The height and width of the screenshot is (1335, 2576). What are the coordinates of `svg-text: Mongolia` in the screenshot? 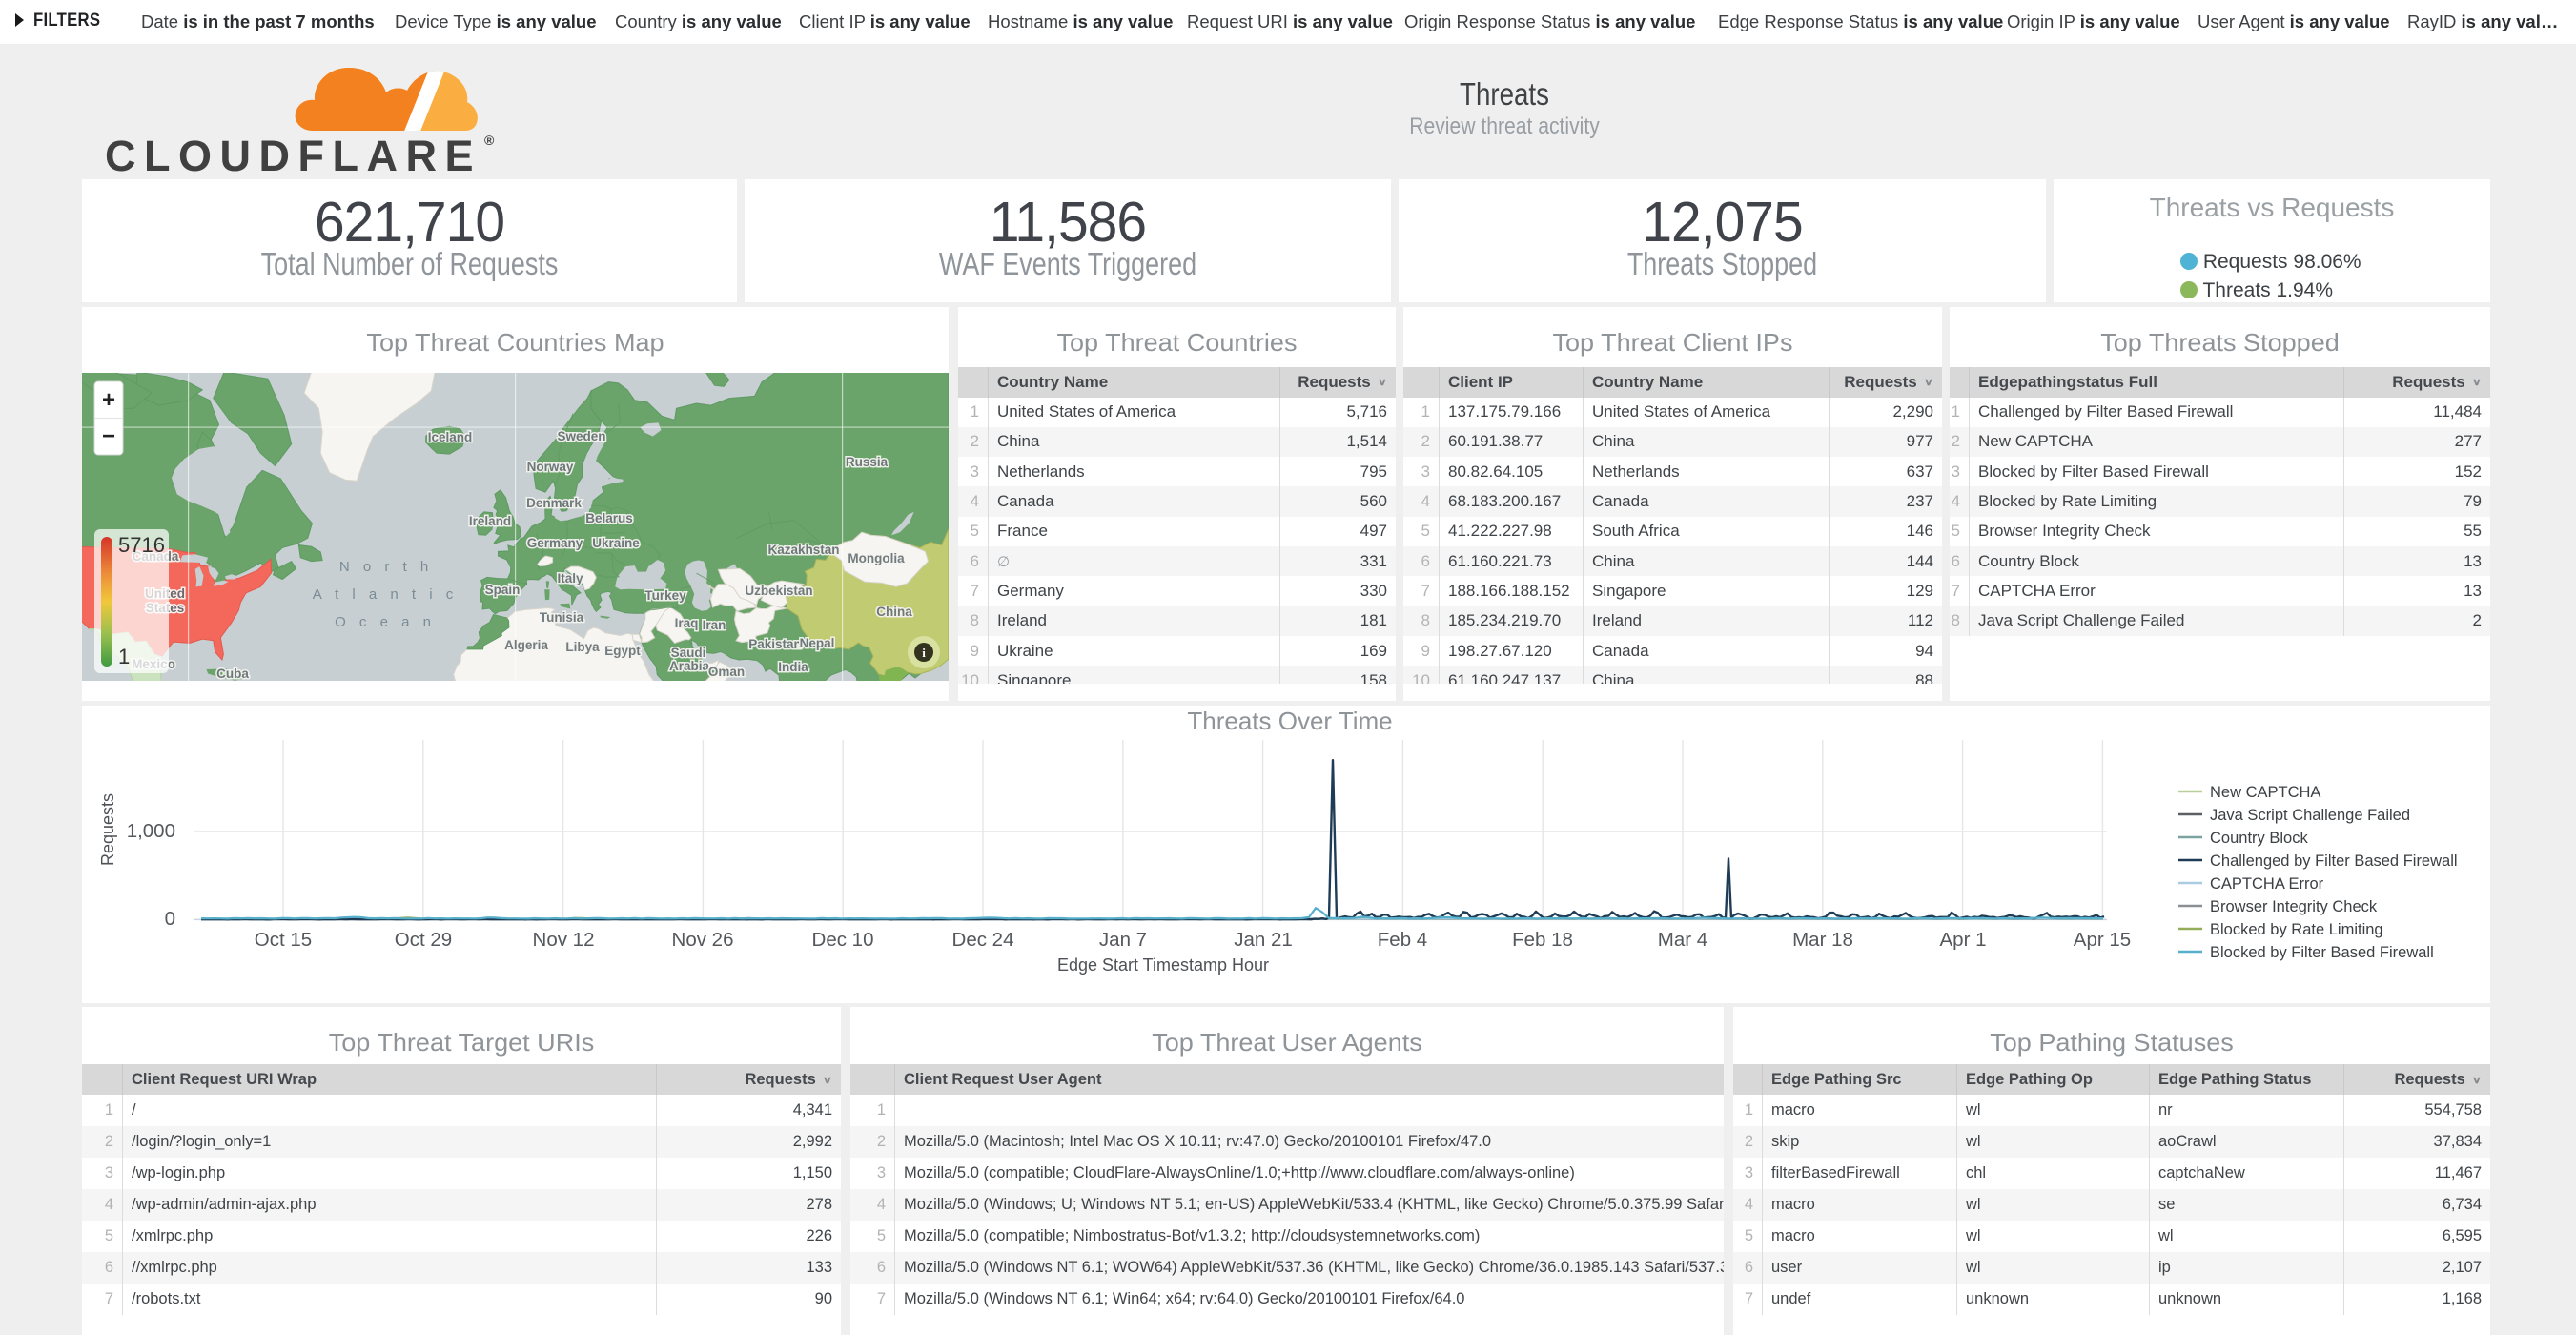 It's located at (876, 558).